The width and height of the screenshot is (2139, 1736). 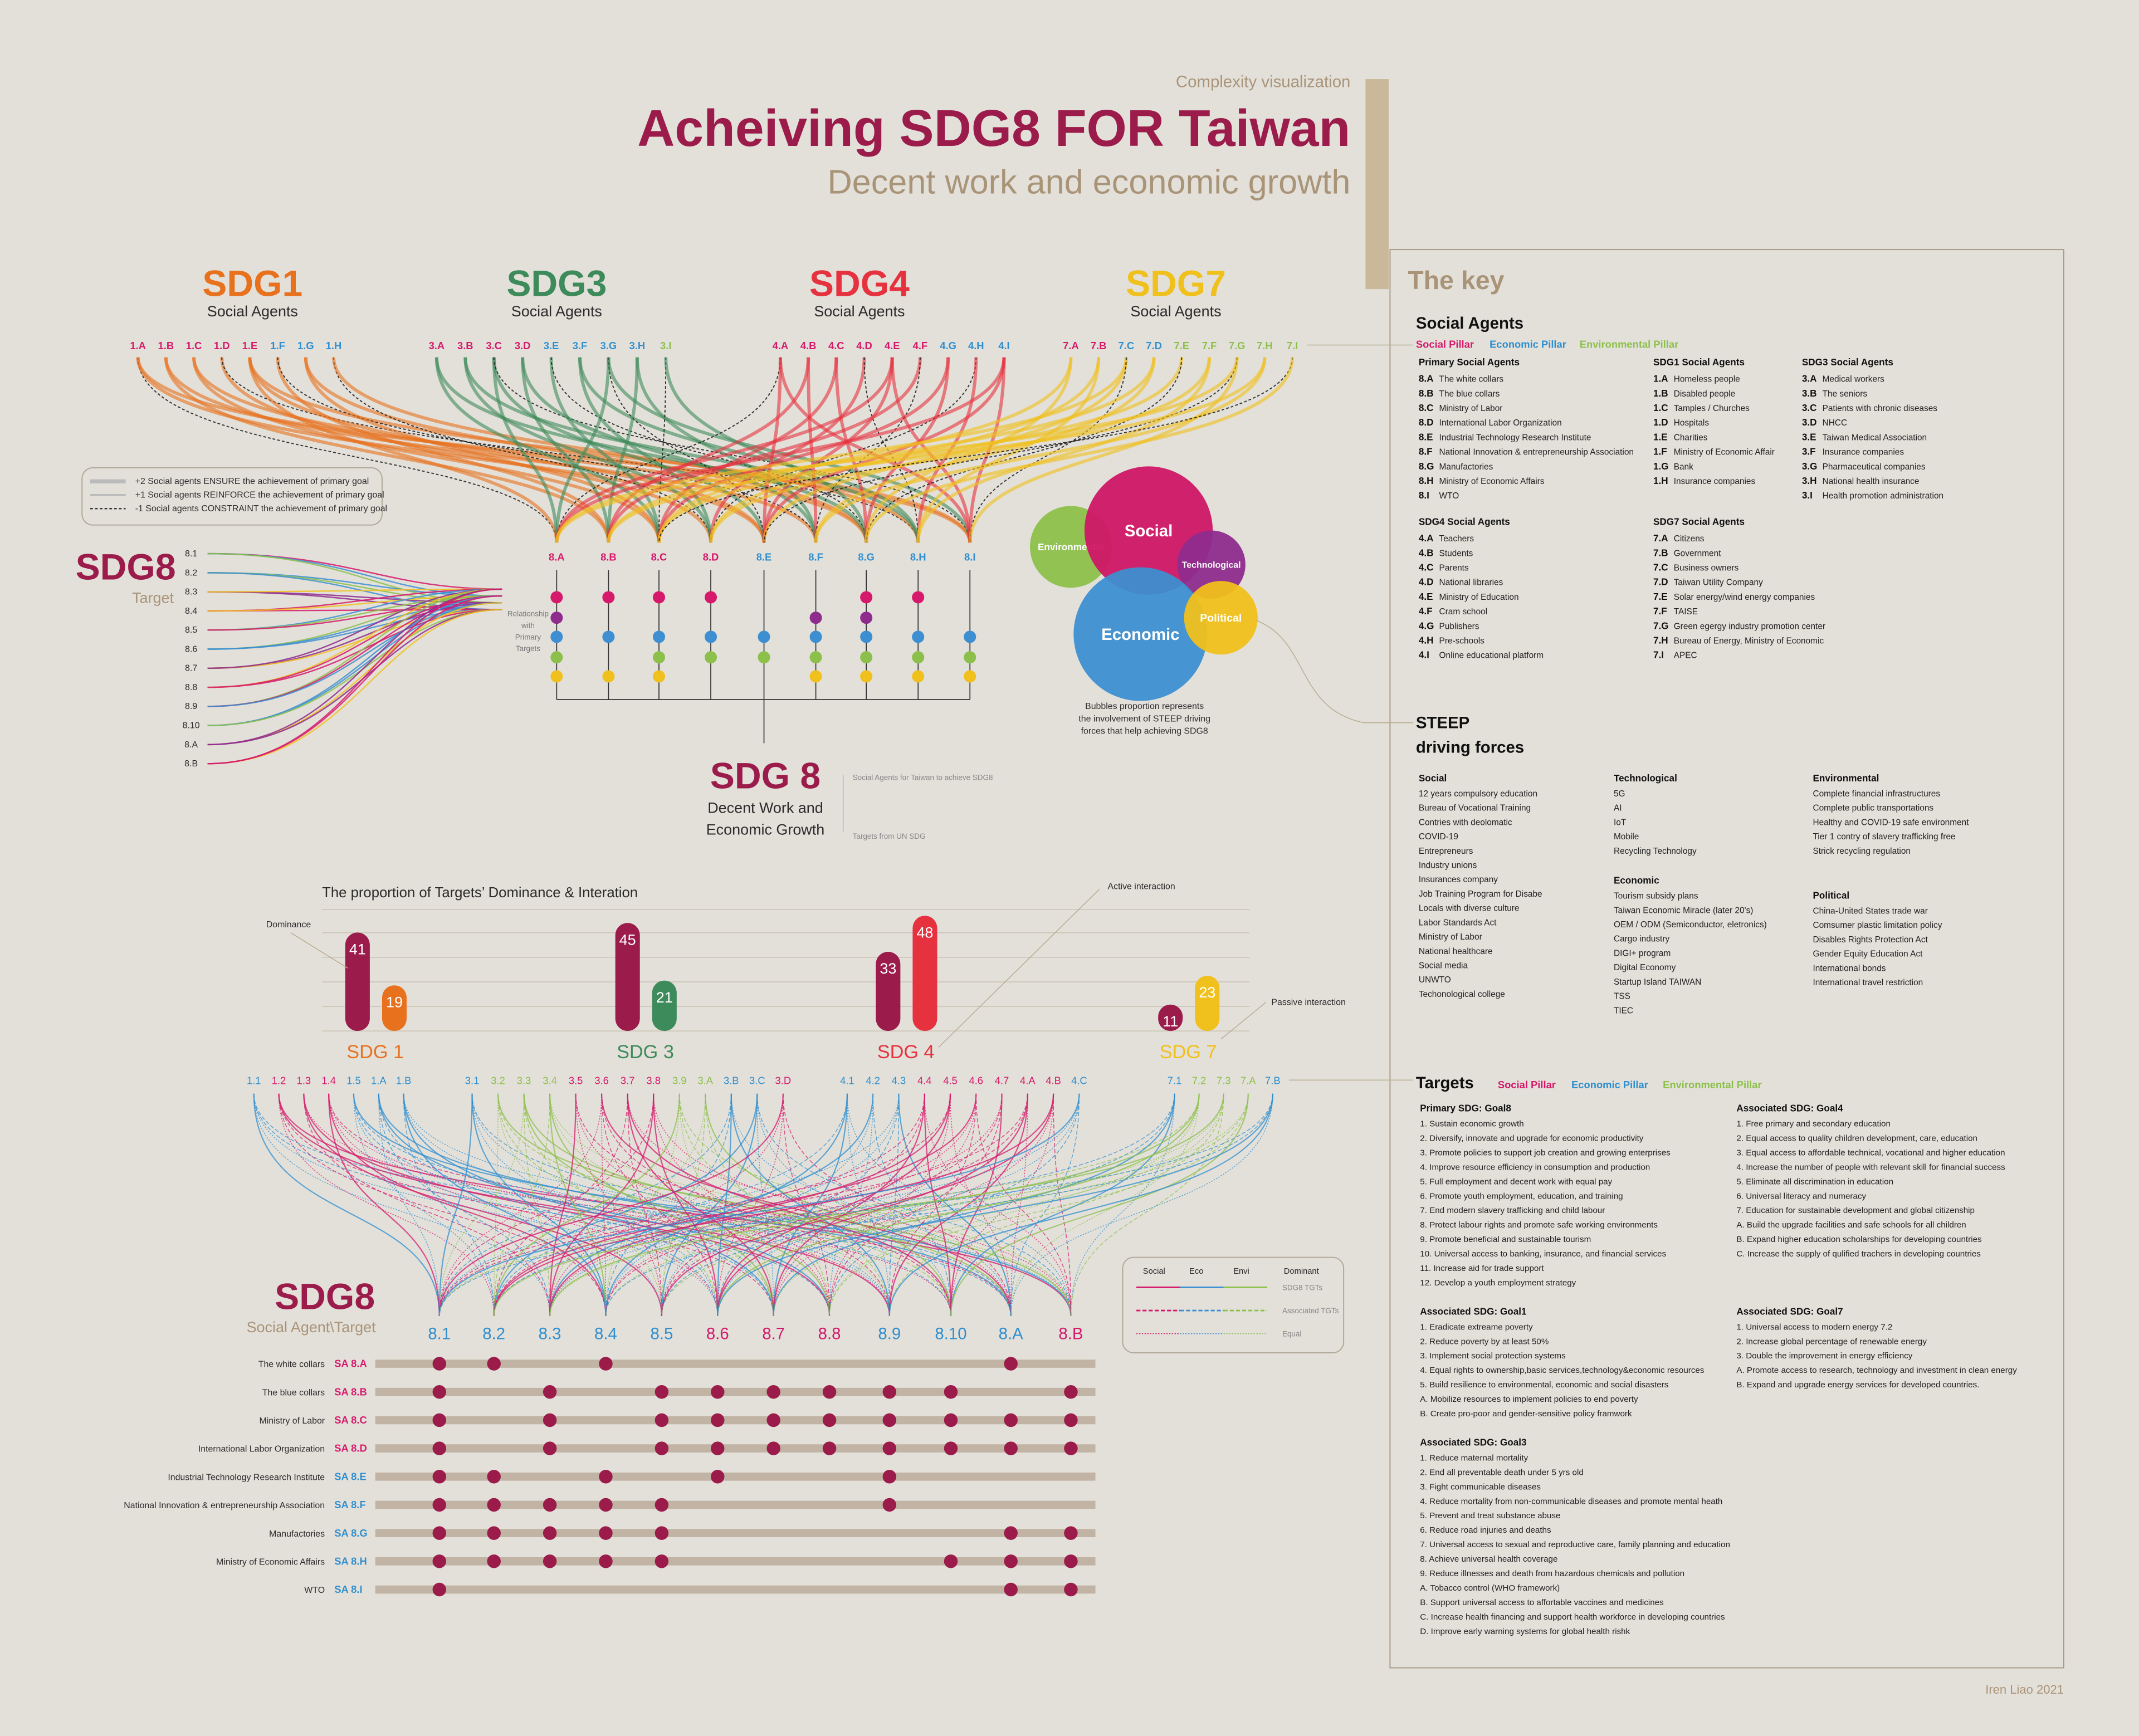 I want to click on item-text: National healthcare, so click(x=1456, y=951).